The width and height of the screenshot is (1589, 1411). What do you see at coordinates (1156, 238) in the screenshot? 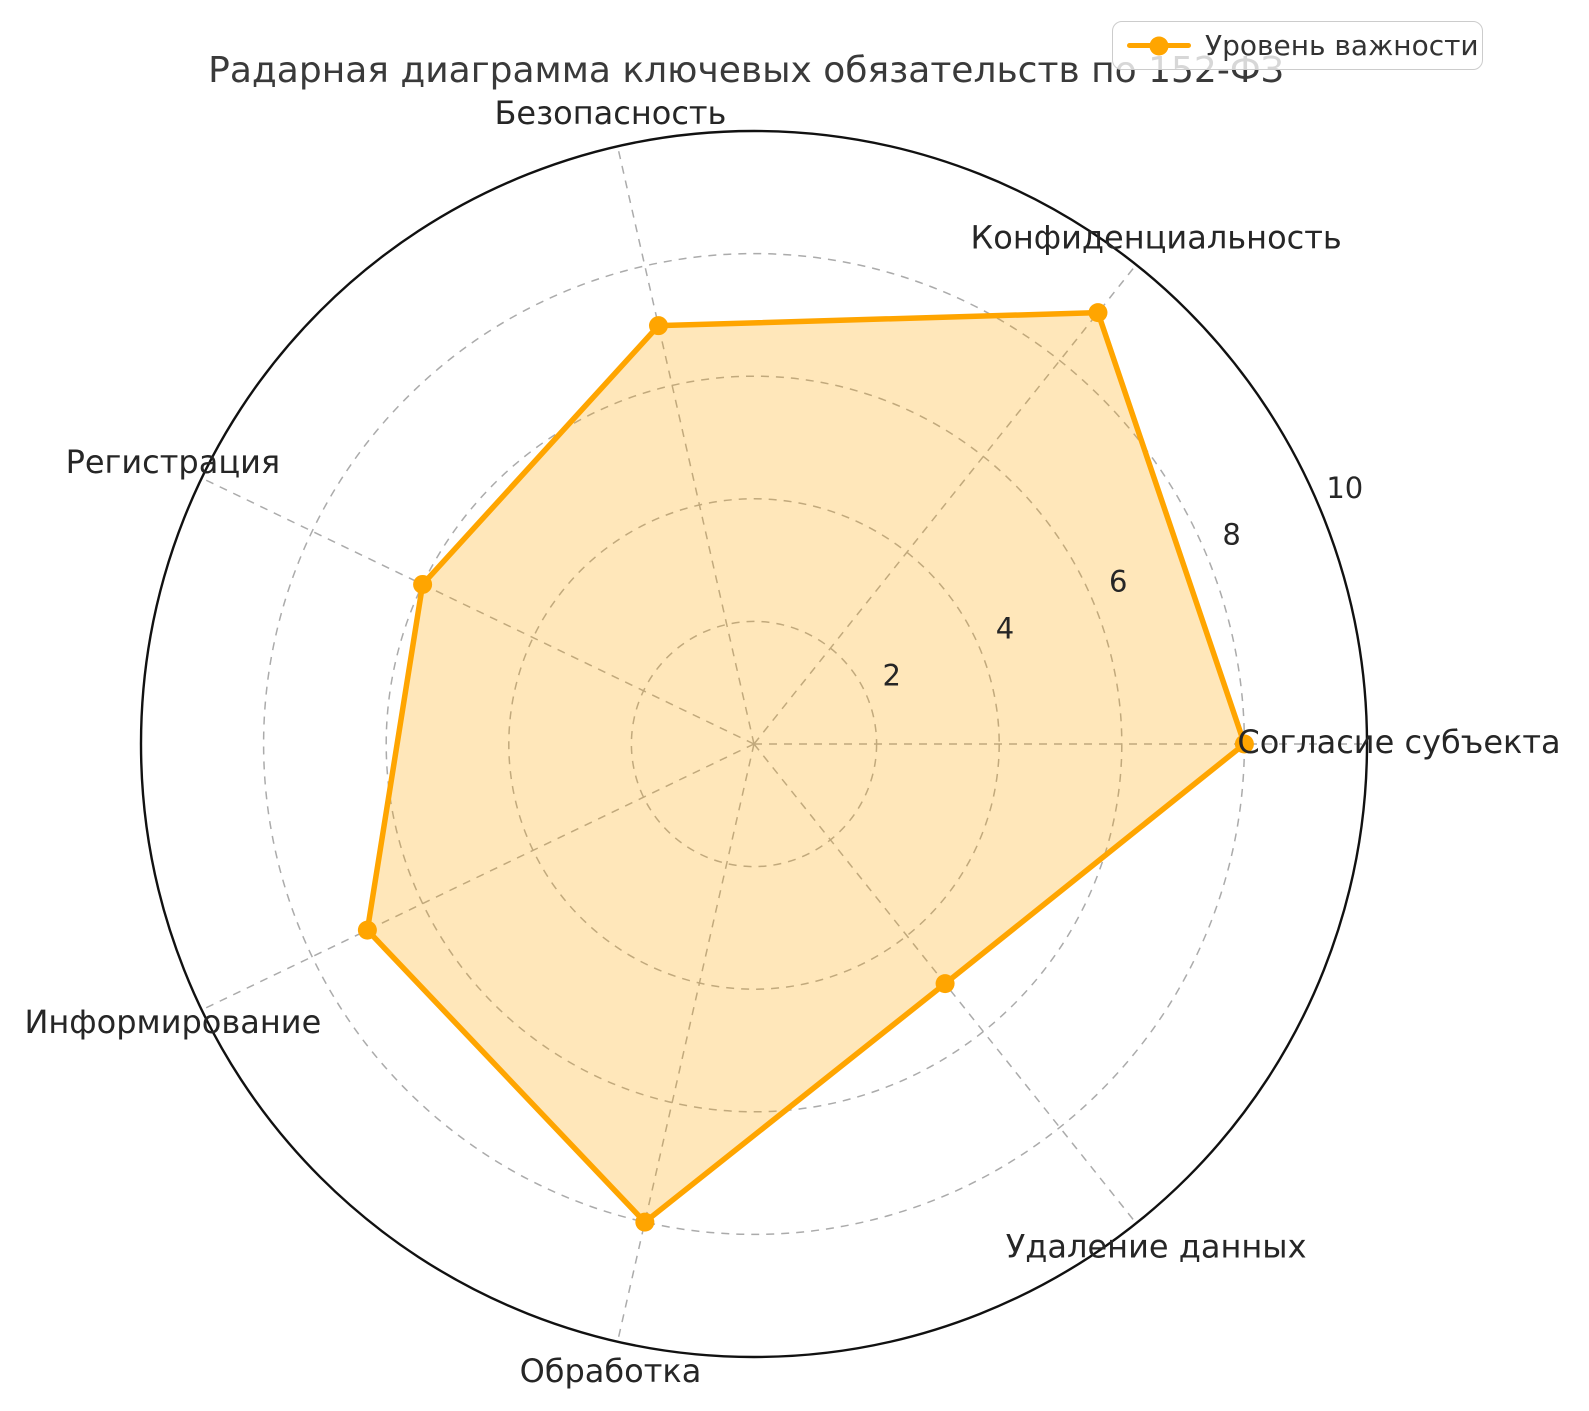
I see `category-label: Конфиденциальность` at bounding box center [1156, 238].